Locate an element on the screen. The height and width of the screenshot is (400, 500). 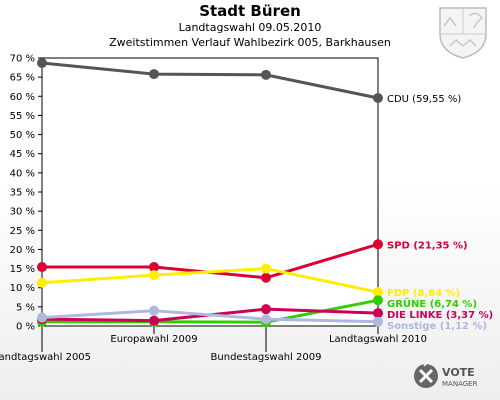
logo-vote-text: VOTE is located at coordinates (458, 372).